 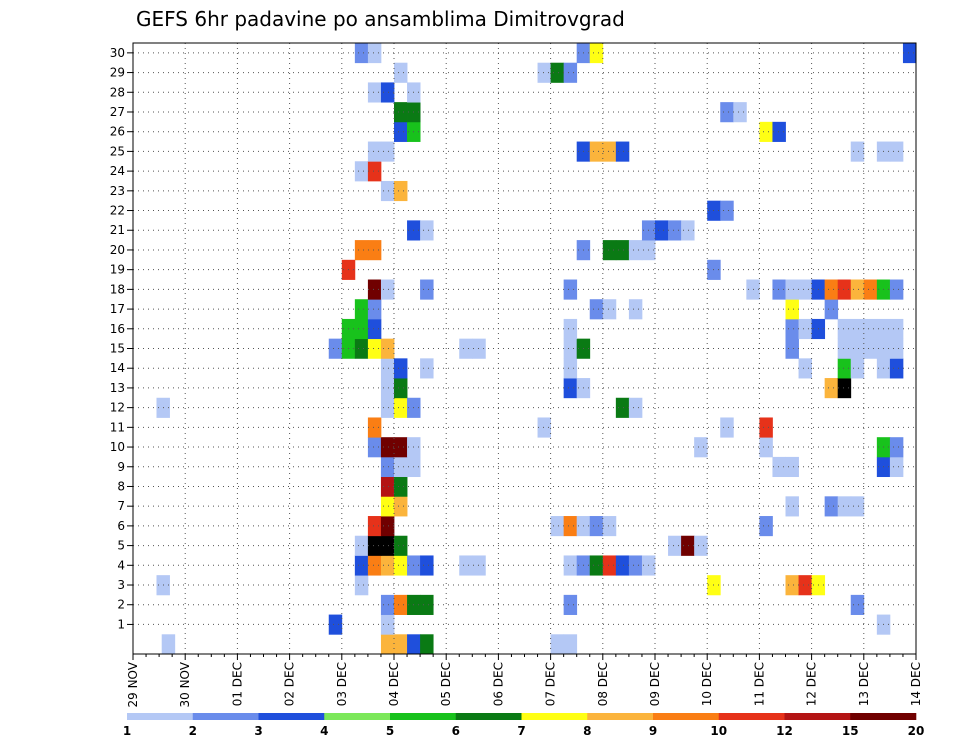 I want to click on colorbar-label: 6, so click(x=456, y=731).